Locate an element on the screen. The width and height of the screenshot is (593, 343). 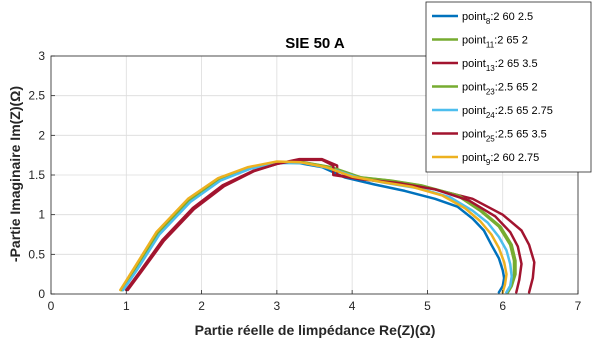
legend-entry: point9:2 60 2.75 is located at coordinates (500, 159).